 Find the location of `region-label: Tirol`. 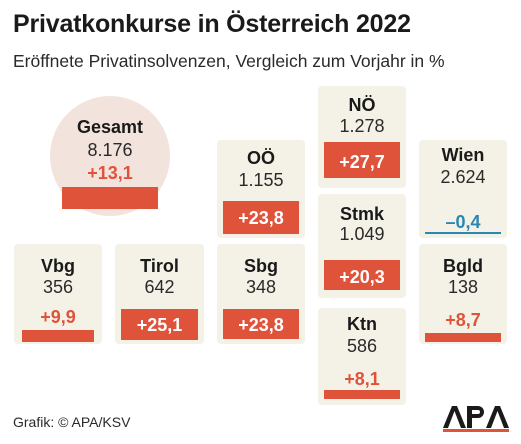

region-label: Tirol is located at coordinates (159, 266).